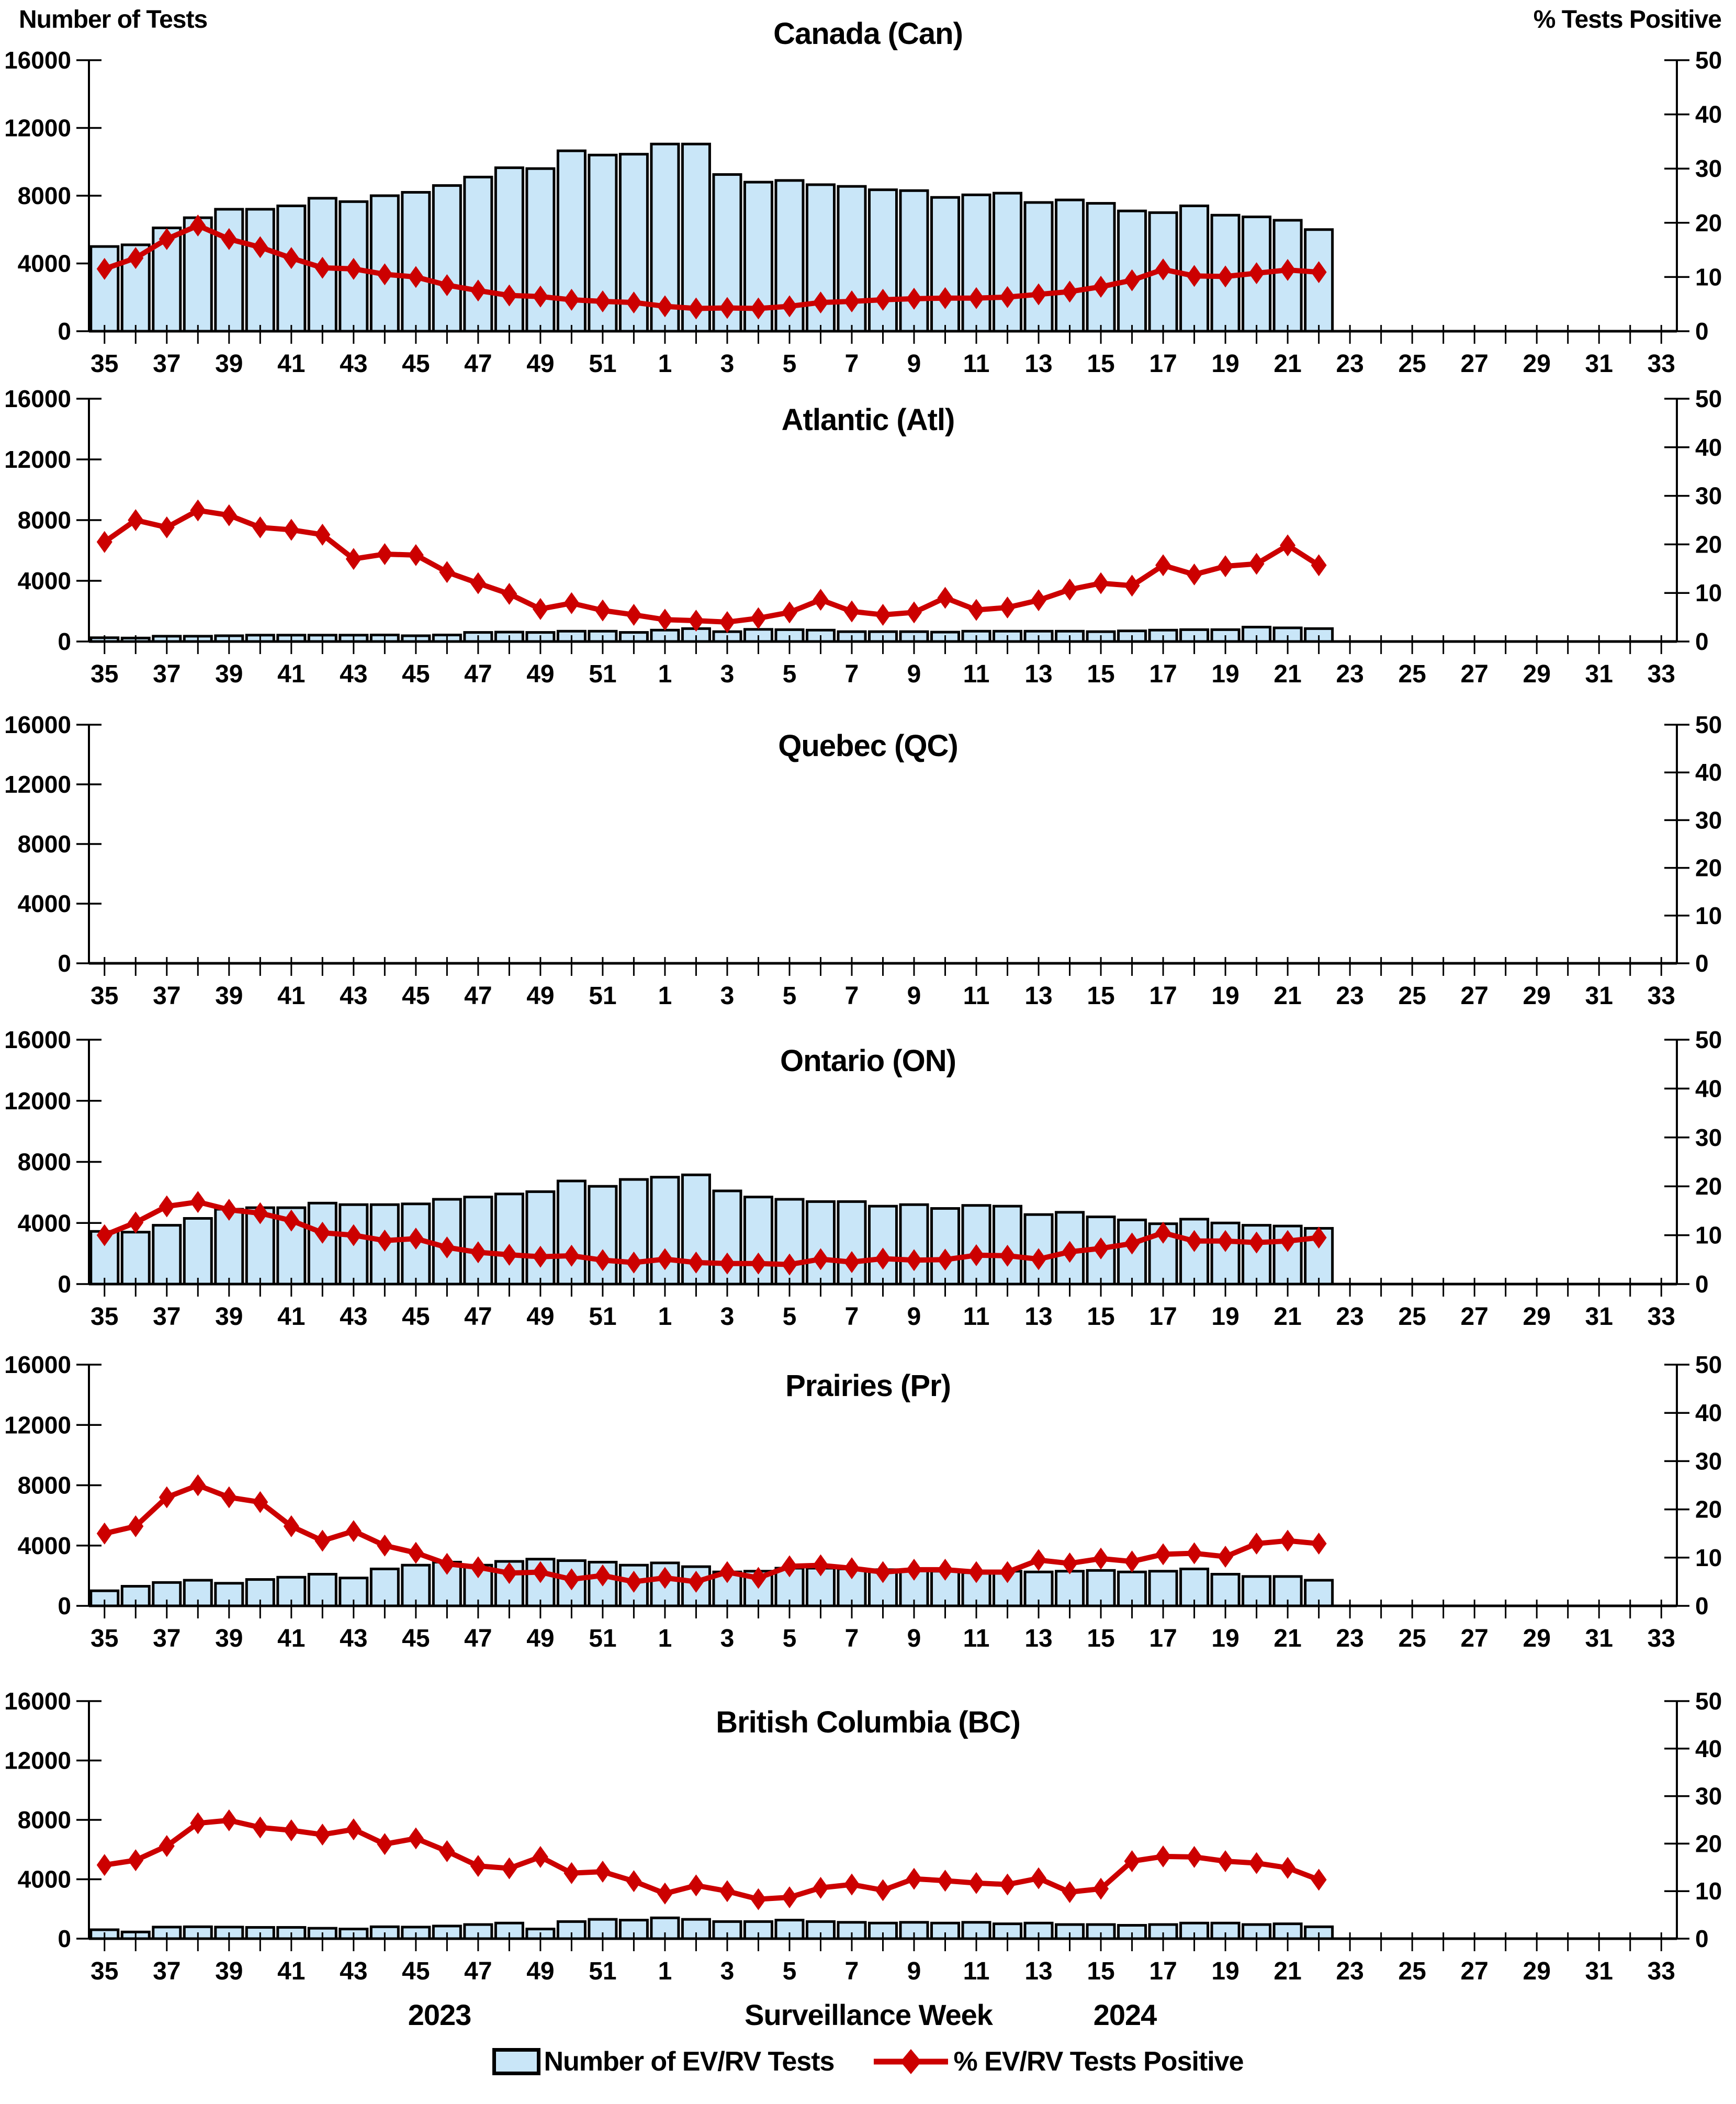 This screenshot has height=2104, width=1736. What do you see at coordinates (105, 364) in the screenshot?
I see `x-week-label: 35` at bounding box center [105, 364].